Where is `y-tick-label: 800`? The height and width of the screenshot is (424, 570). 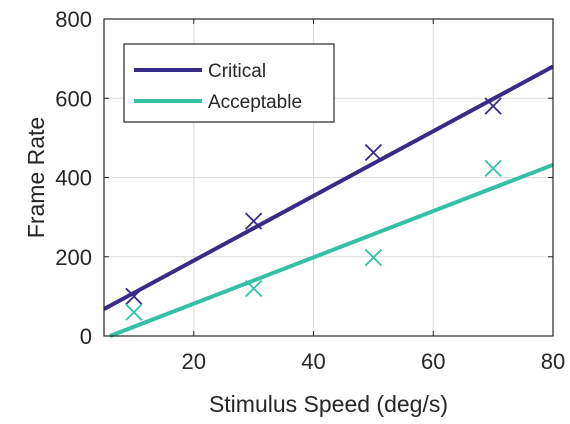
y-tick-label: 800 is located at coordinates (73, 19).